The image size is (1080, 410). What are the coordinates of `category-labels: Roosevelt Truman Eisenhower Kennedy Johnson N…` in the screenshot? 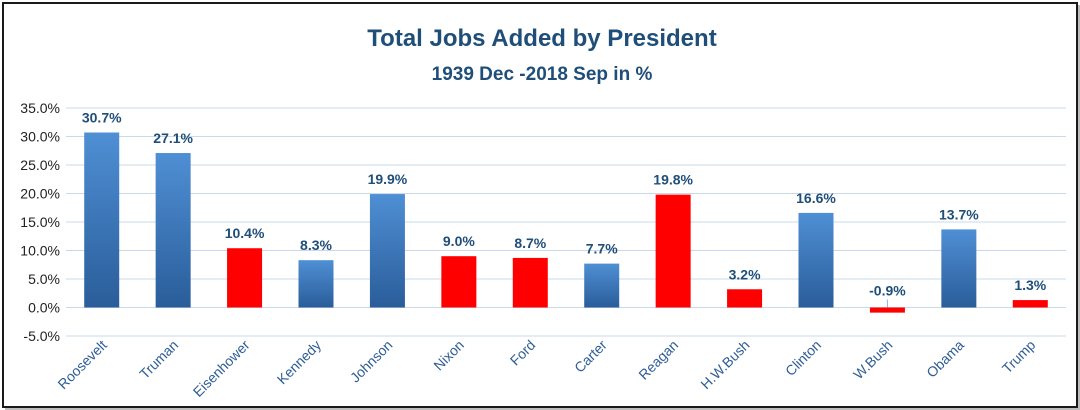 It's located at (546, 368).